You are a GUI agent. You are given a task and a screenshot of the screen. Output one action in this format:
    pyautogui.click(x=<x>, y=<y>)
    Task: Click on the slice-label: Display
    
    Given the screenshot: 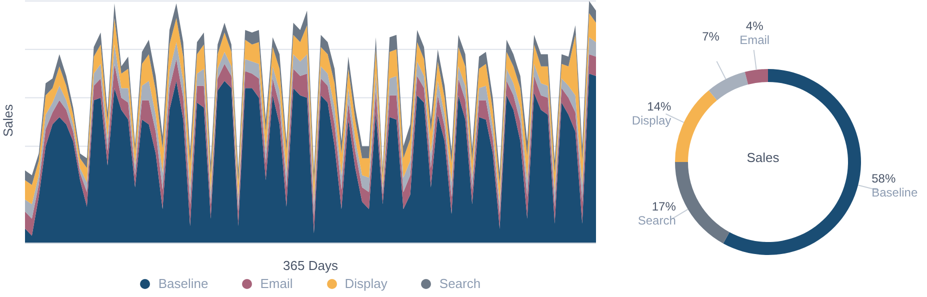 What is the action you would take?
    pyautogui.click(x=652, y=120)
    